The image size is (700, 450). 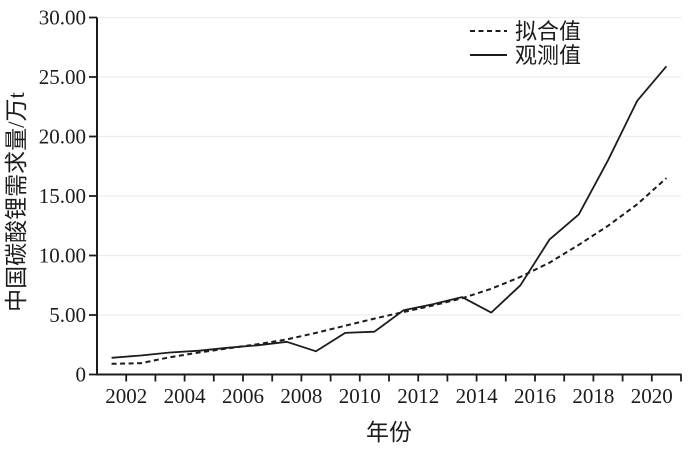 I want to click on legend-label-fitted: 拟合值, so click(x=548, y=31).